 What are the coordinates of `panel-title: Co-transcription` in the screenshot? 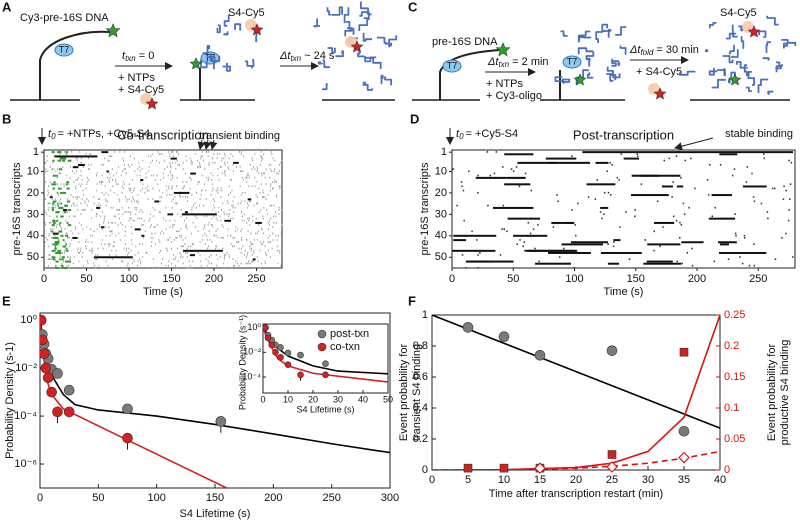 It's located at (163, 134).